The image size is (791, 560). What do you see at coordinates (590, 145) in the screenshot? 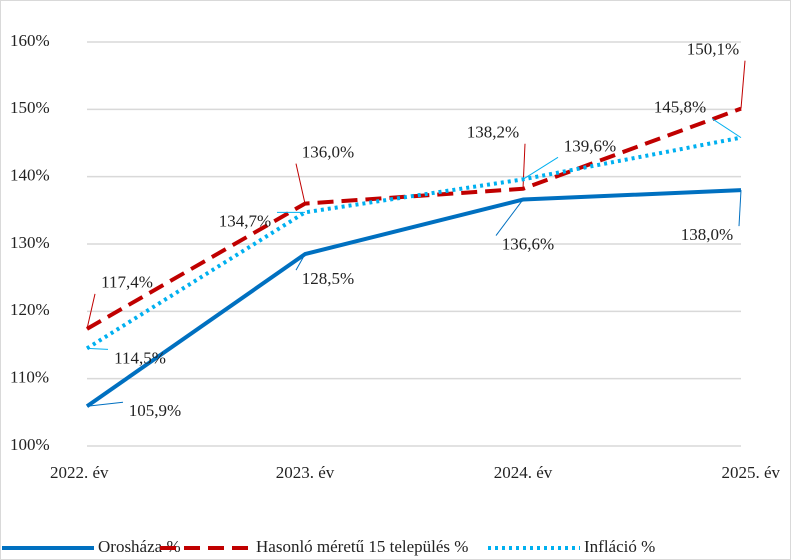
I see `data-label: 139,6%` at bounding box center [590, 145].